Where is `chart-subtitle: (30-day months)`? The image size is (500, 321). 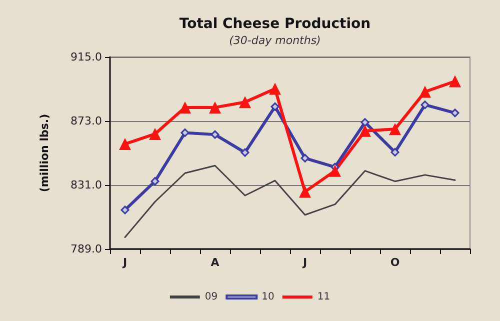 chart-subtitle: (30-day months) is located at coordinates (275, 40).